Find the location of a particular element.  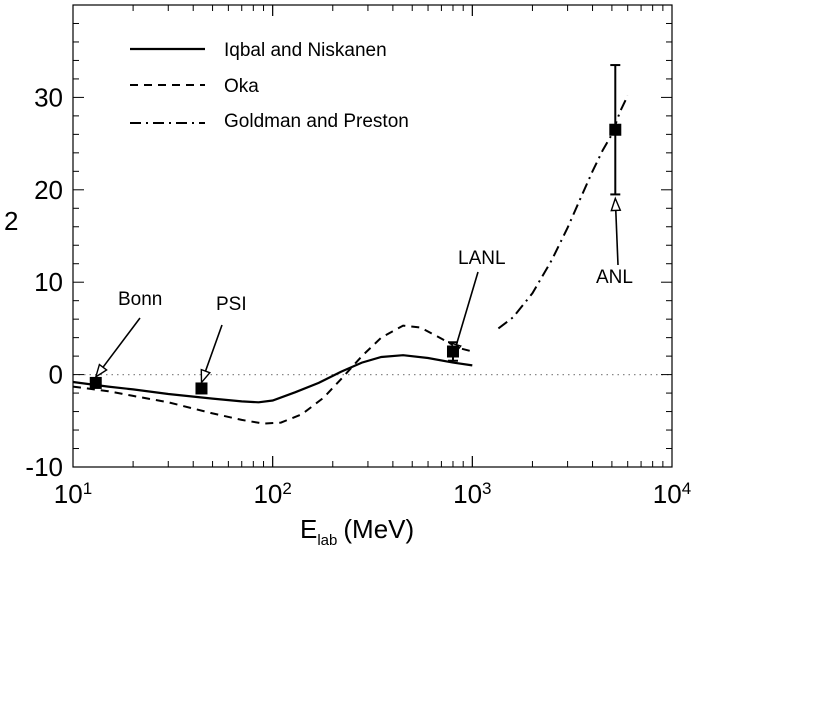

error-bars is located at coordinates (534, 213).